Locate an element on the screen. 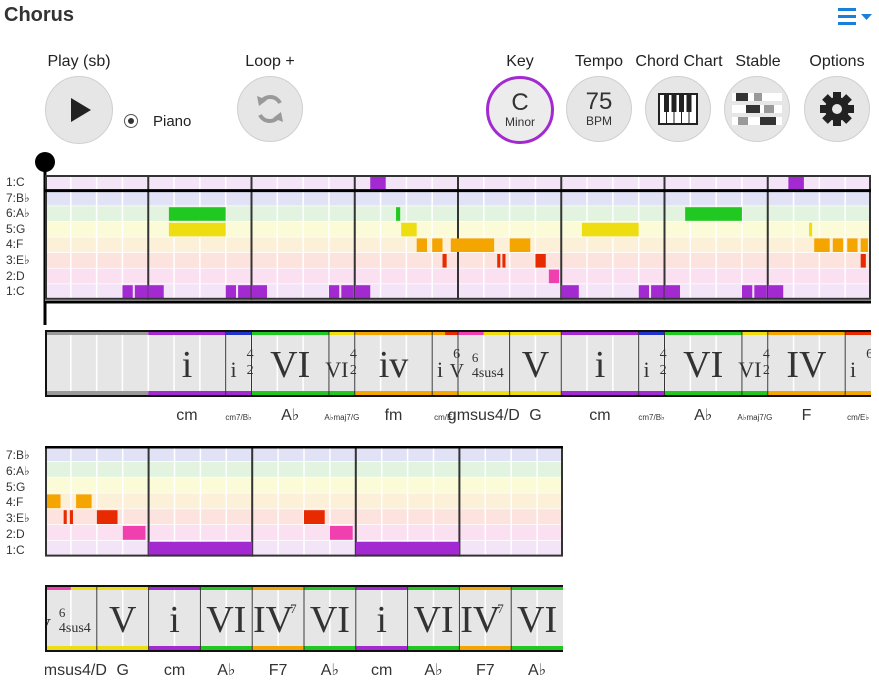 The height and width of the screenshot is (691, 879). tempo-label: Tempo is located at coordinates (599, 61).